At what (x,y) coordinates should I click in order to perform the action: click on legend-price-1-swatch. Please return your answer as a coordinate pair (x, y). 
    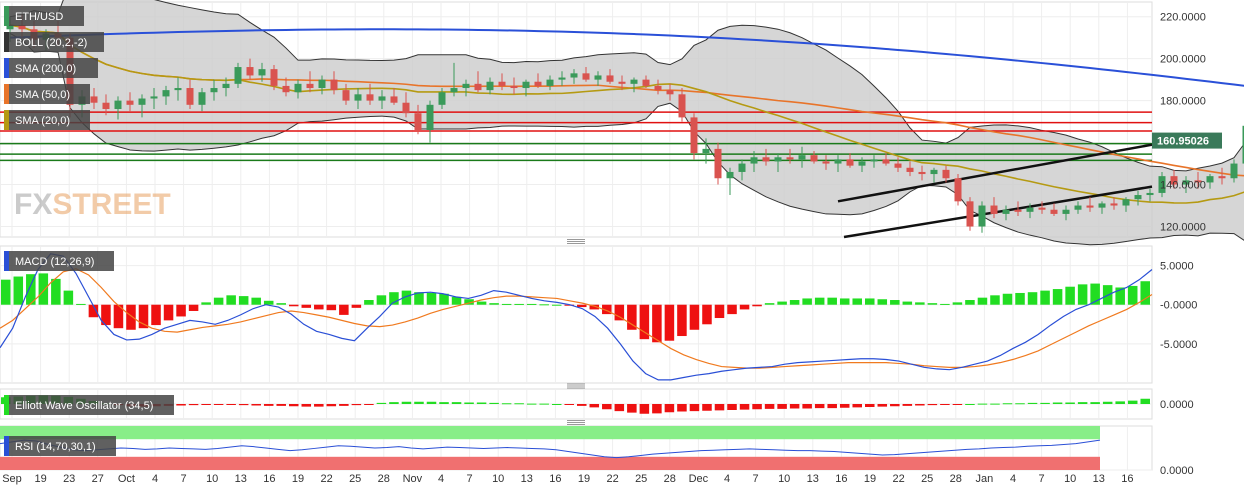
    Looking at the image, I should click on (6, 42).